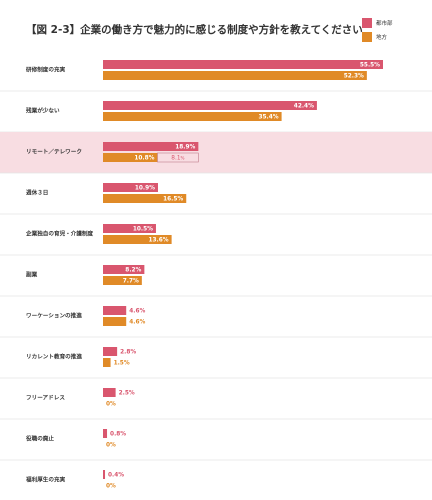 Image resolution: width=432 pixels, height=500 pixels. Describe the element at coordinates (216, 152) in the screenshot. I see `highlight-band` at that location.